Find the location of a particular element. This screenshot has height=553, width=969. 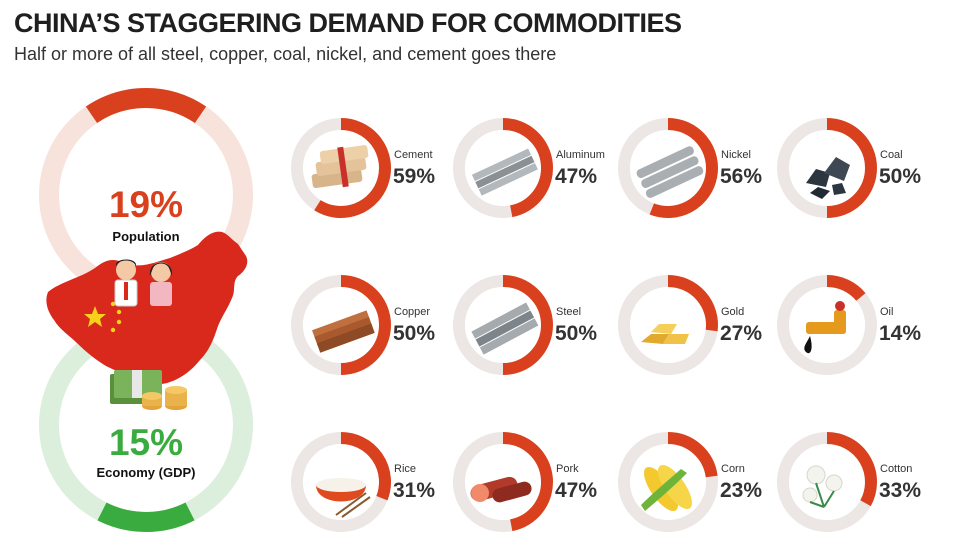

commodity-item-oil: Oil 14% is located at coordinates (851, 325).